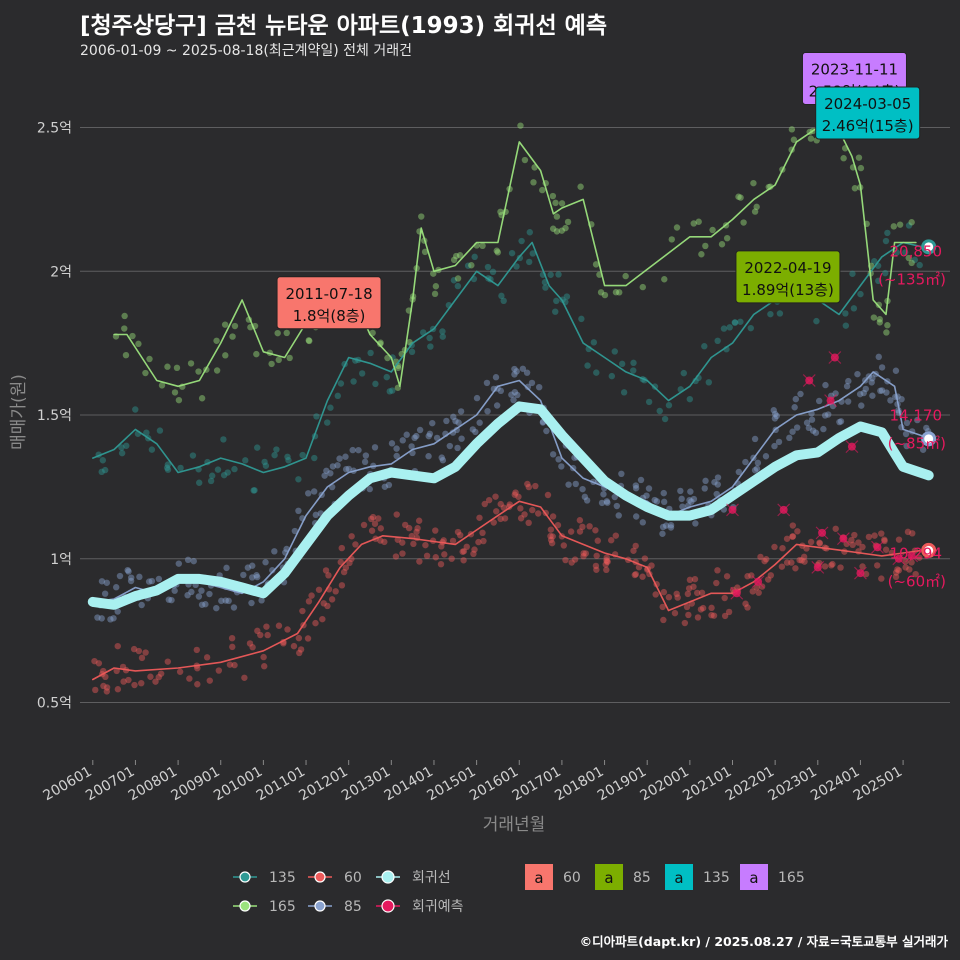 This screenshot has width=960, height=960. Describe the element at coordinates (787, 268) in the screenshot. I see `annotation-date: 2022-04-19` at that location.